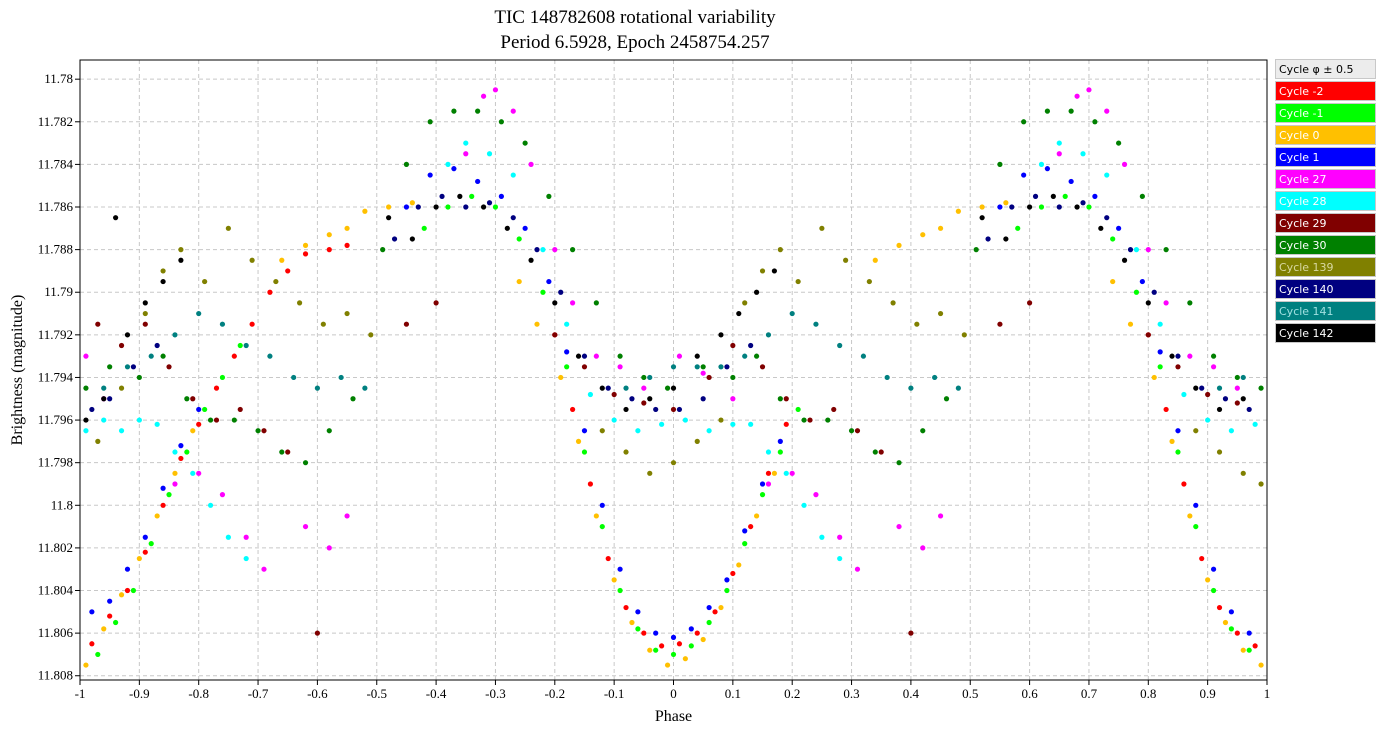  What do you see at coordinates (56, 632) in the screenshot?
I see `y-tick-label: 11.806` at bounding box center [56, 632].